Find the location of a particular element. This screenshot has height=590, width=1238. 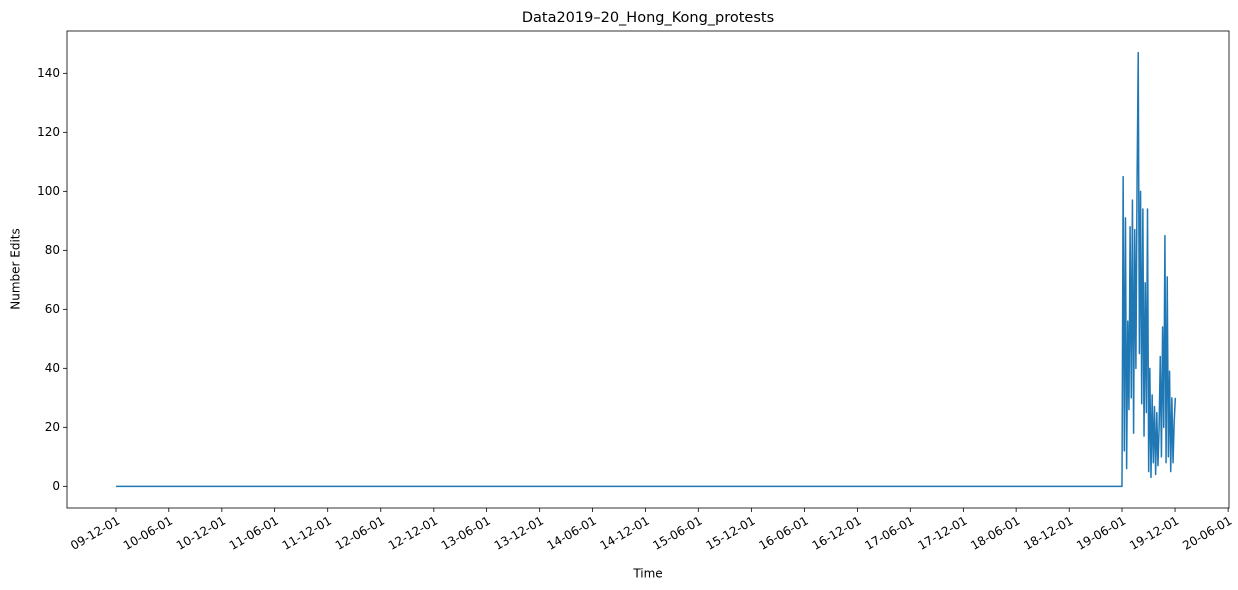

y-tick-label: 100 is located at coordinates (48, 191).